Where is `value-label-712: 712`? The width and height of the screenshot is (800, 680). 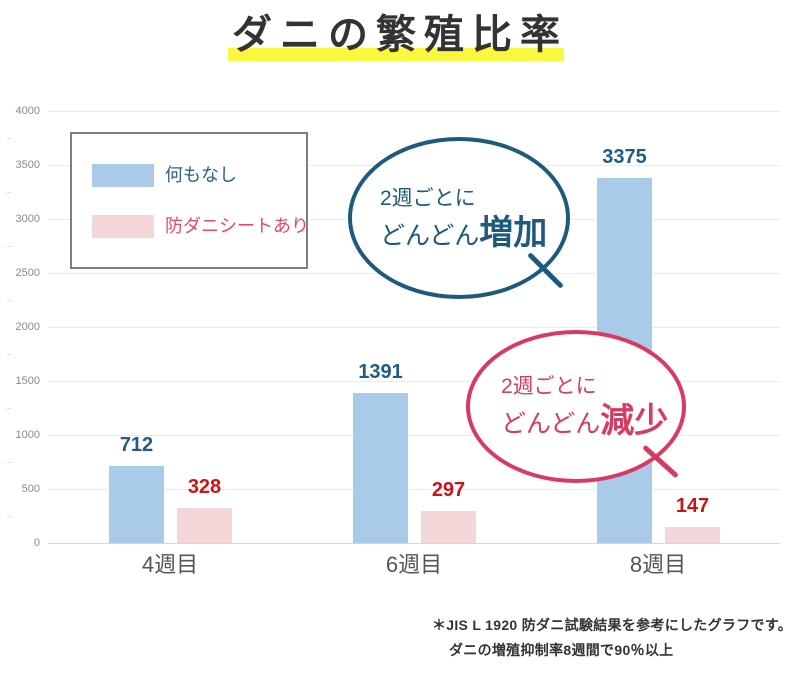 value-label-712: 712 is located at coordinates (136, 445).